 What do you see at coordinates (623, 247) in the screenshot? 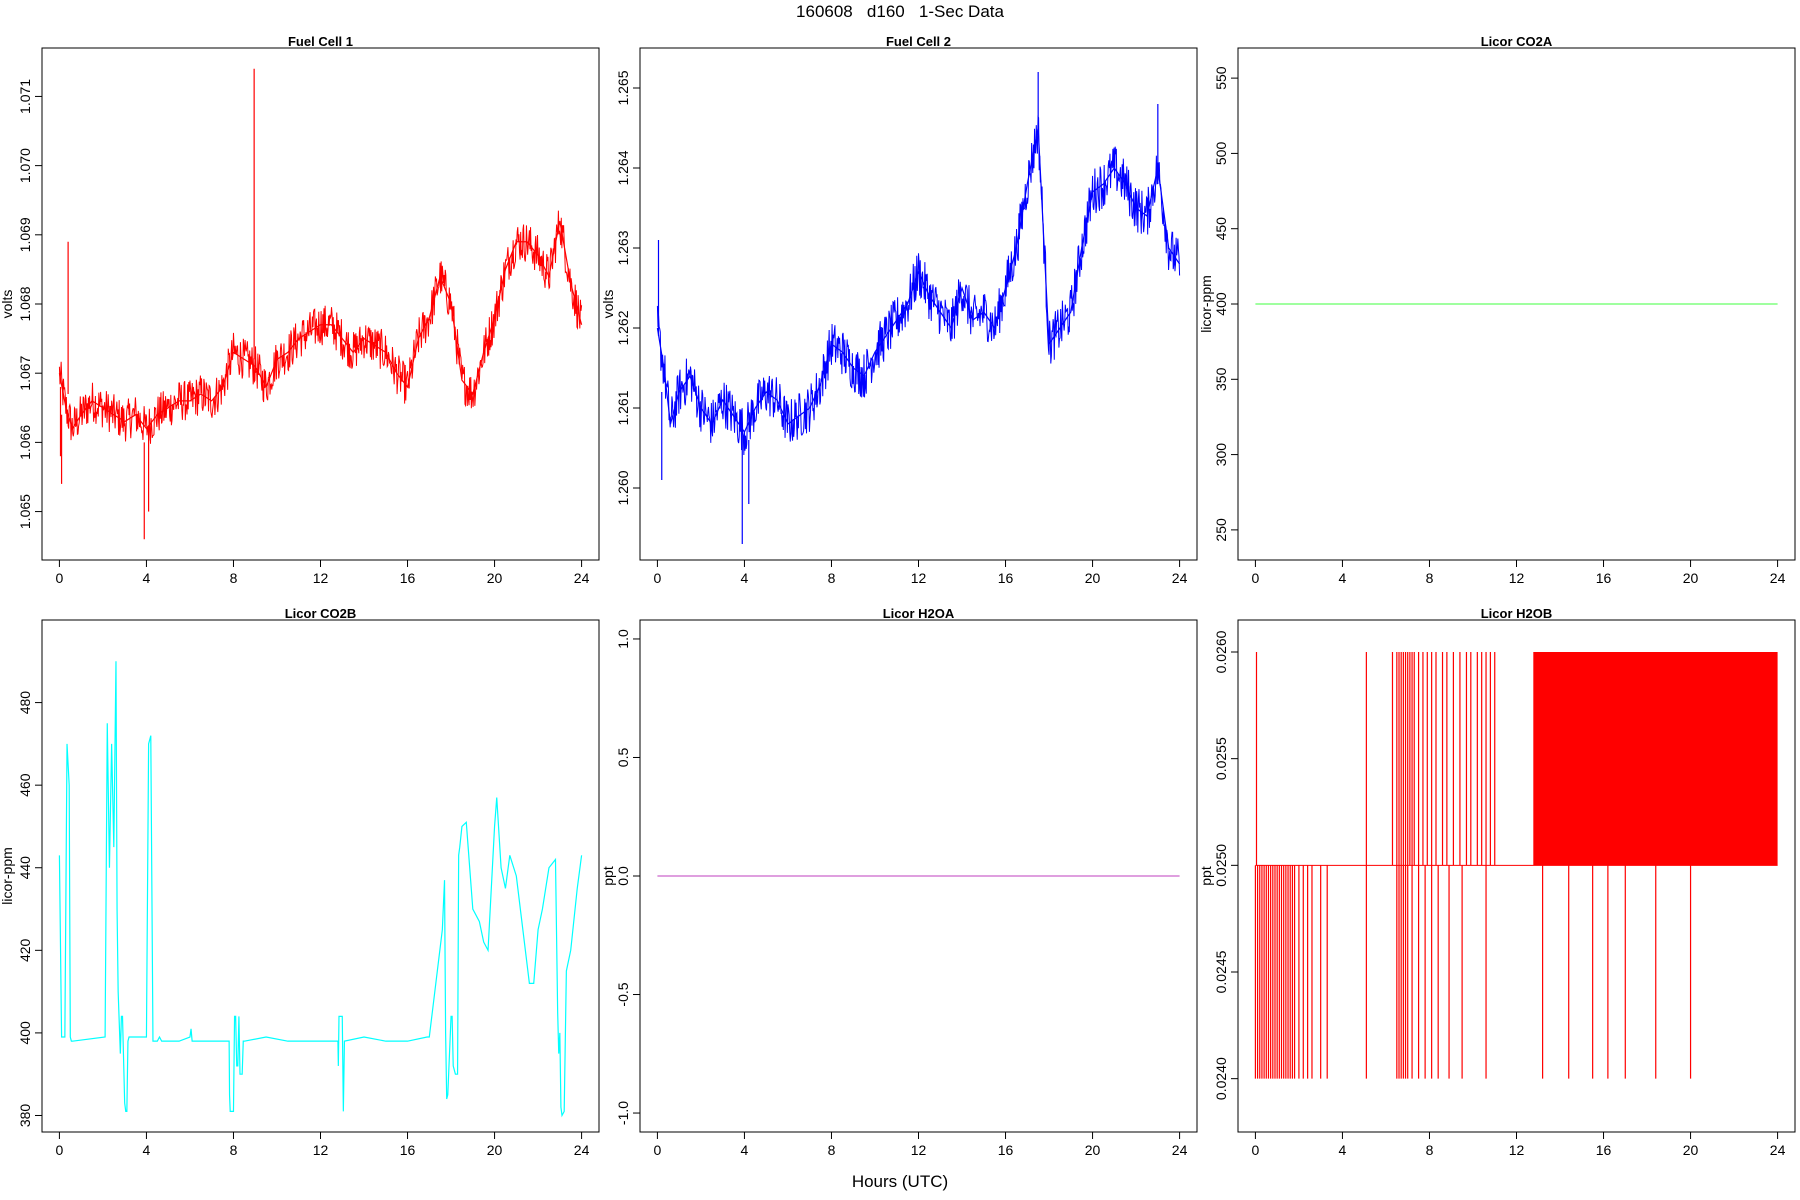
I see `y-tick-label: 1.263` at bounding box center [623, 247].